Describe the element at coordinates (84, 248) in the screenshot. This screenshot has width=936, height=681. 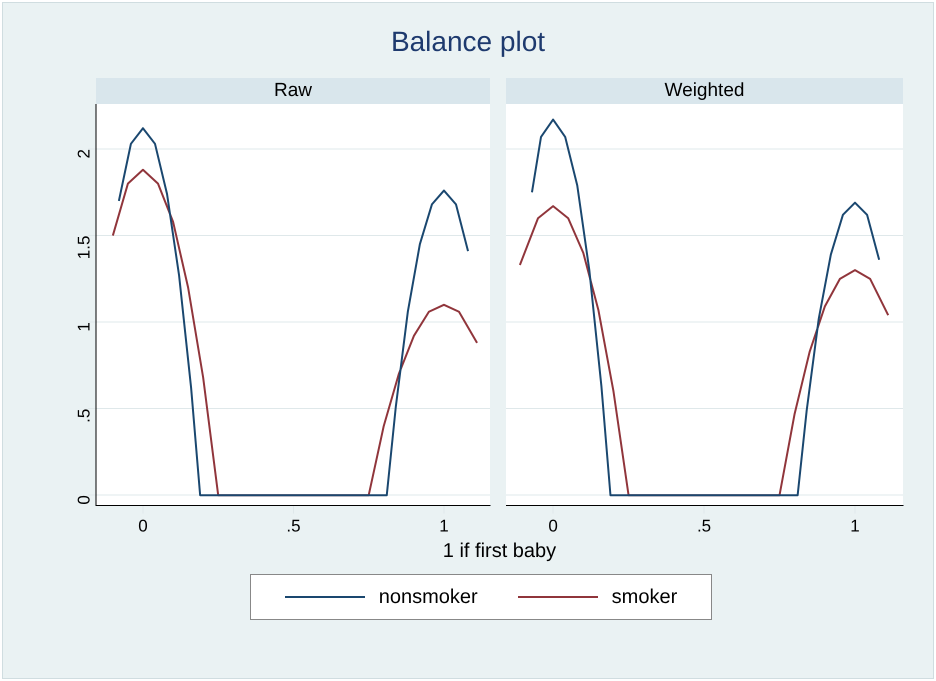
I see `y-tick-label: 1.5` at that location.